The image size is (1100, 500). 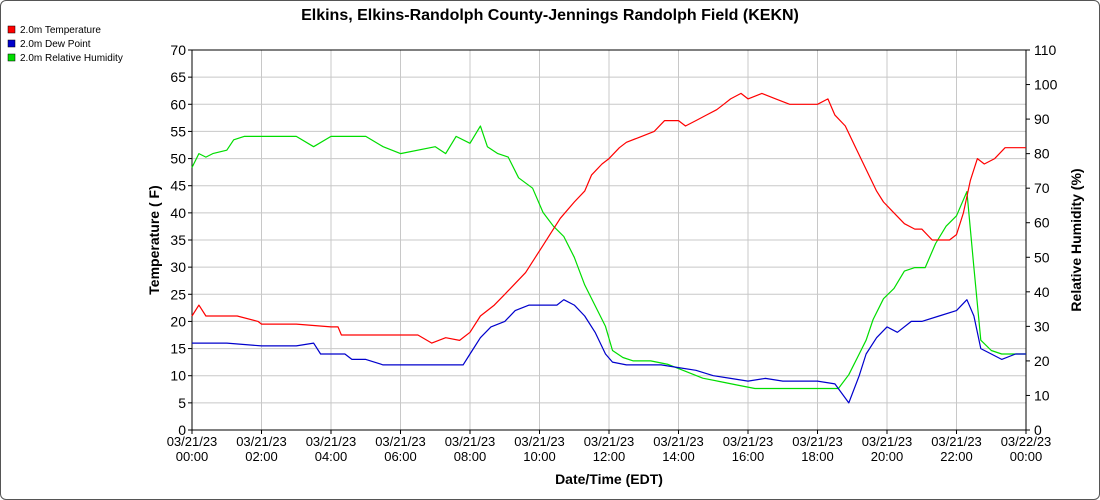 I want to click on y-tick-label: 5, so click(x=182, y=403).